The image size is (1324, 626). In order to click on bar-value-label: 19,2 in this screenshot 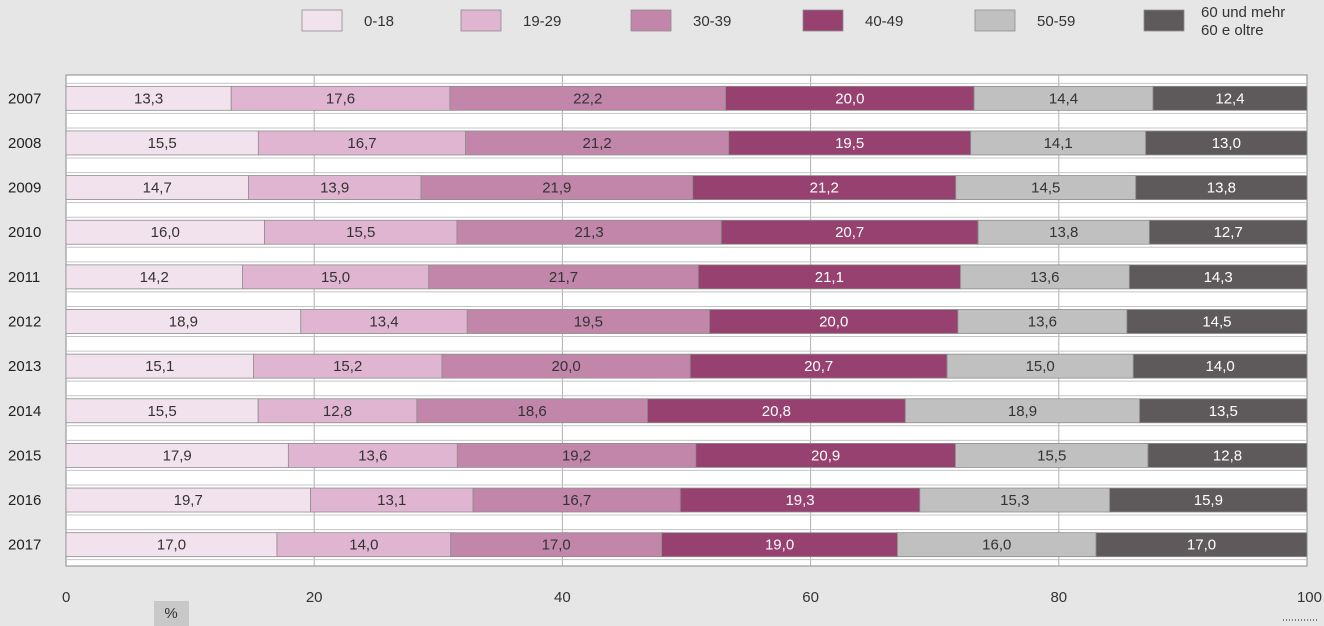, I will do `click(576, 455)`.